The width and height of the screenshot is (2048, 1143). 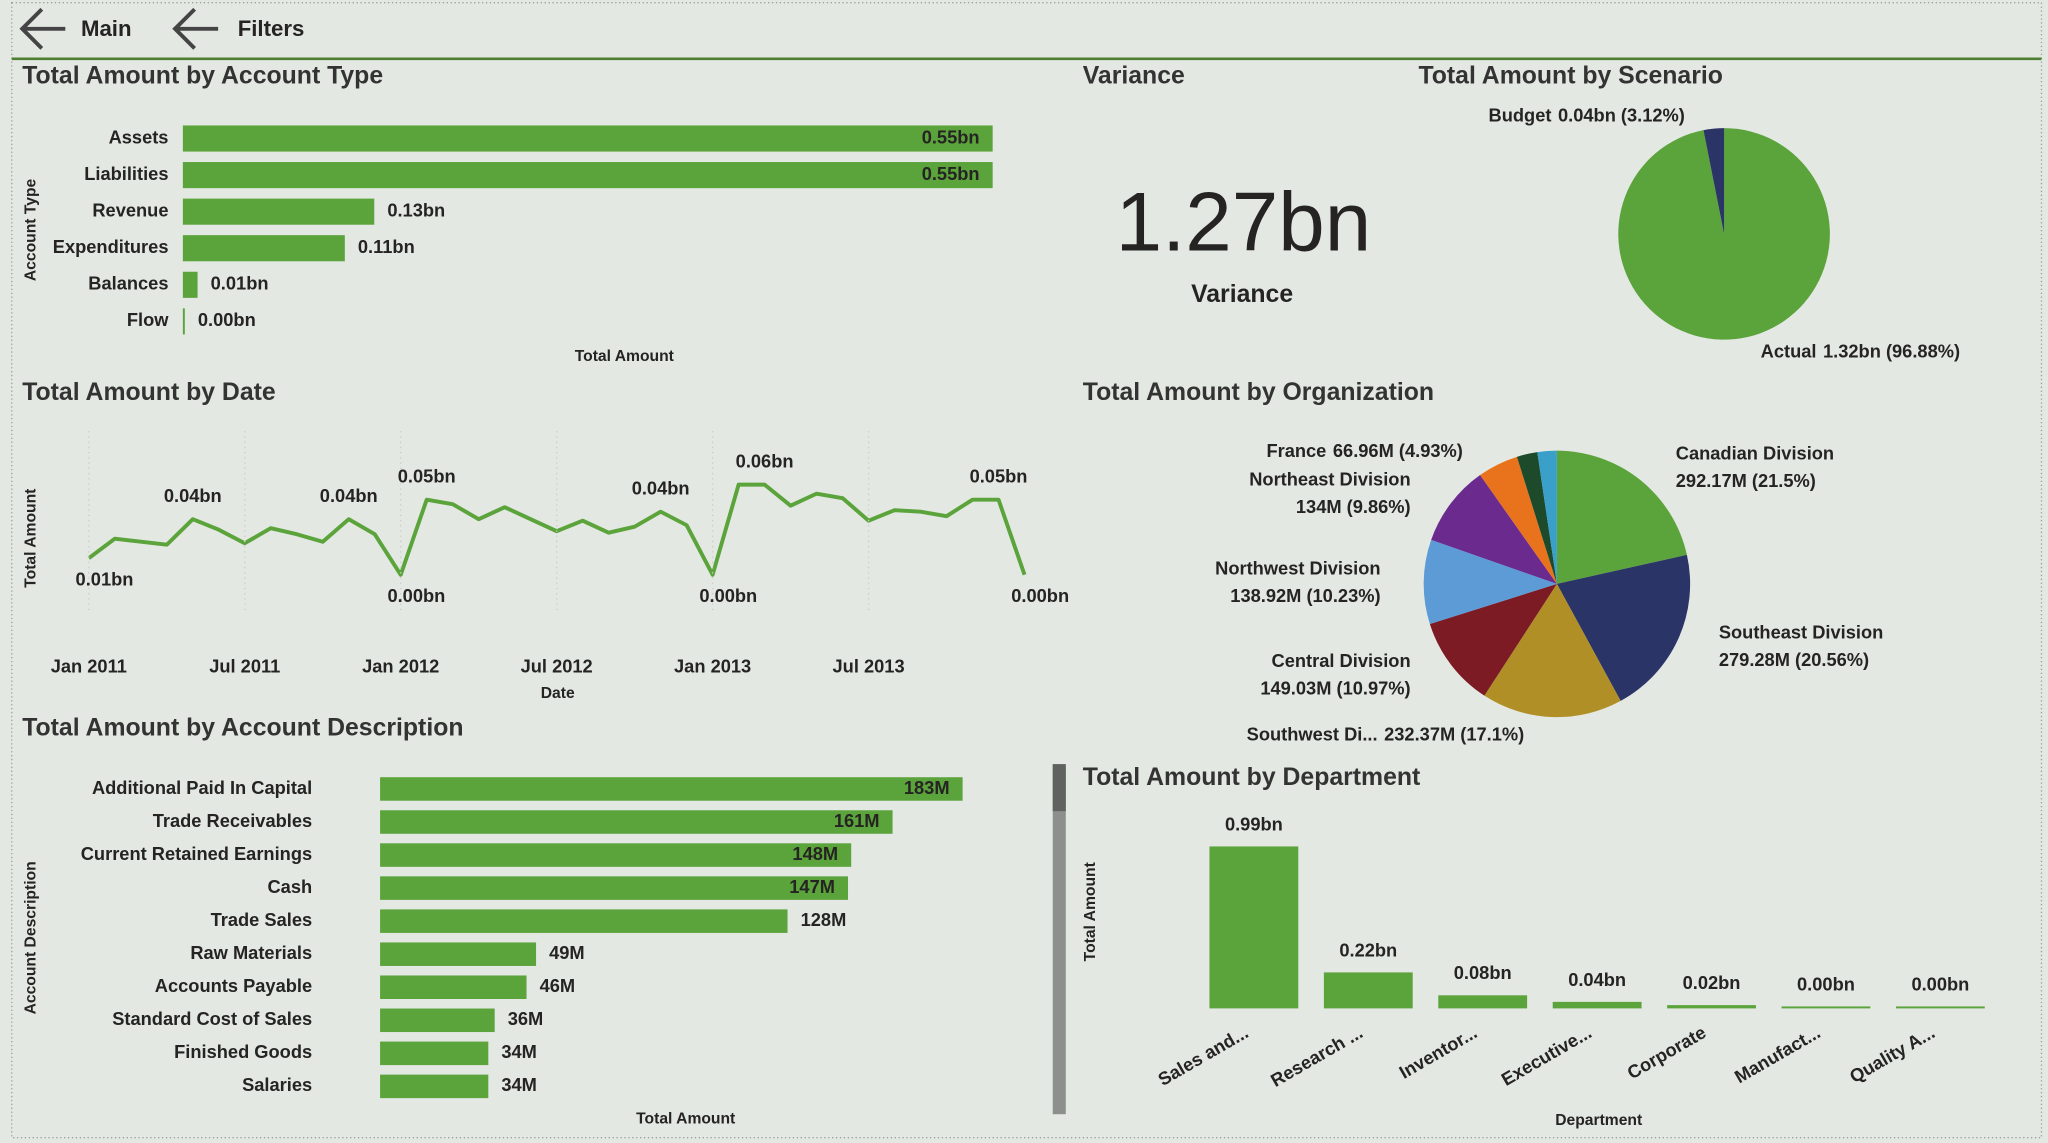 What do you see at coordinates (1860, 351) in the screenshot?
I see `slice-label: Actual 1.32bn (96.88%)` at bounding box center [1860, 351].